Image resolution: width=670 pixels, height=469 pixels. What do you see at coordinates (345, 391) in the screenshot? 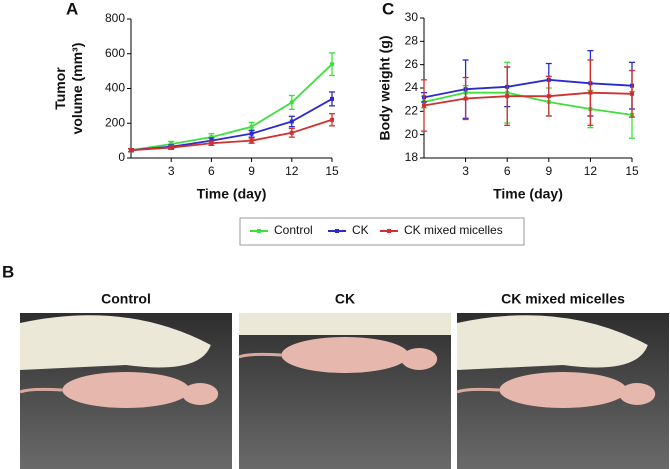
I see `photo` at bounding box center [345, 391].